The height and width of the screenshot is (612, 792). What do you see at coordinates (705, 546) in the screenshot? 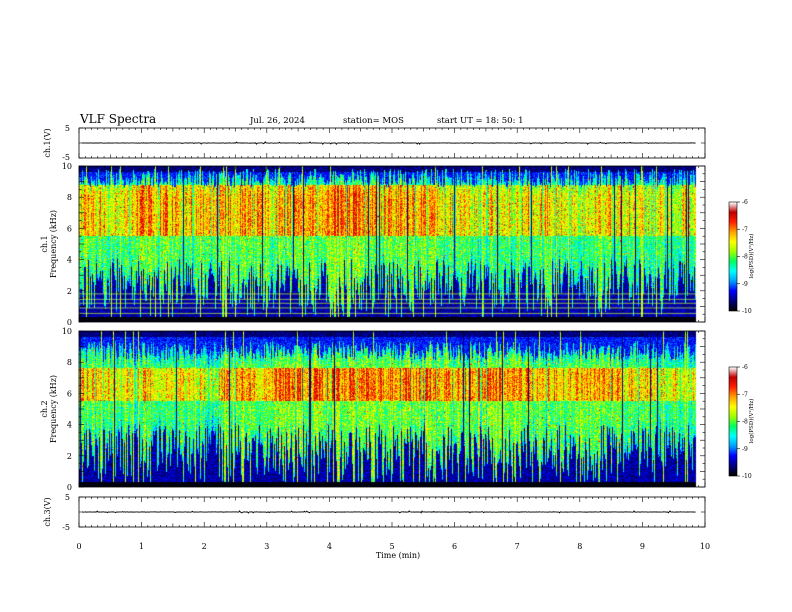
I see `time-tick-label-10: 10` at bounding box center [705, 546].